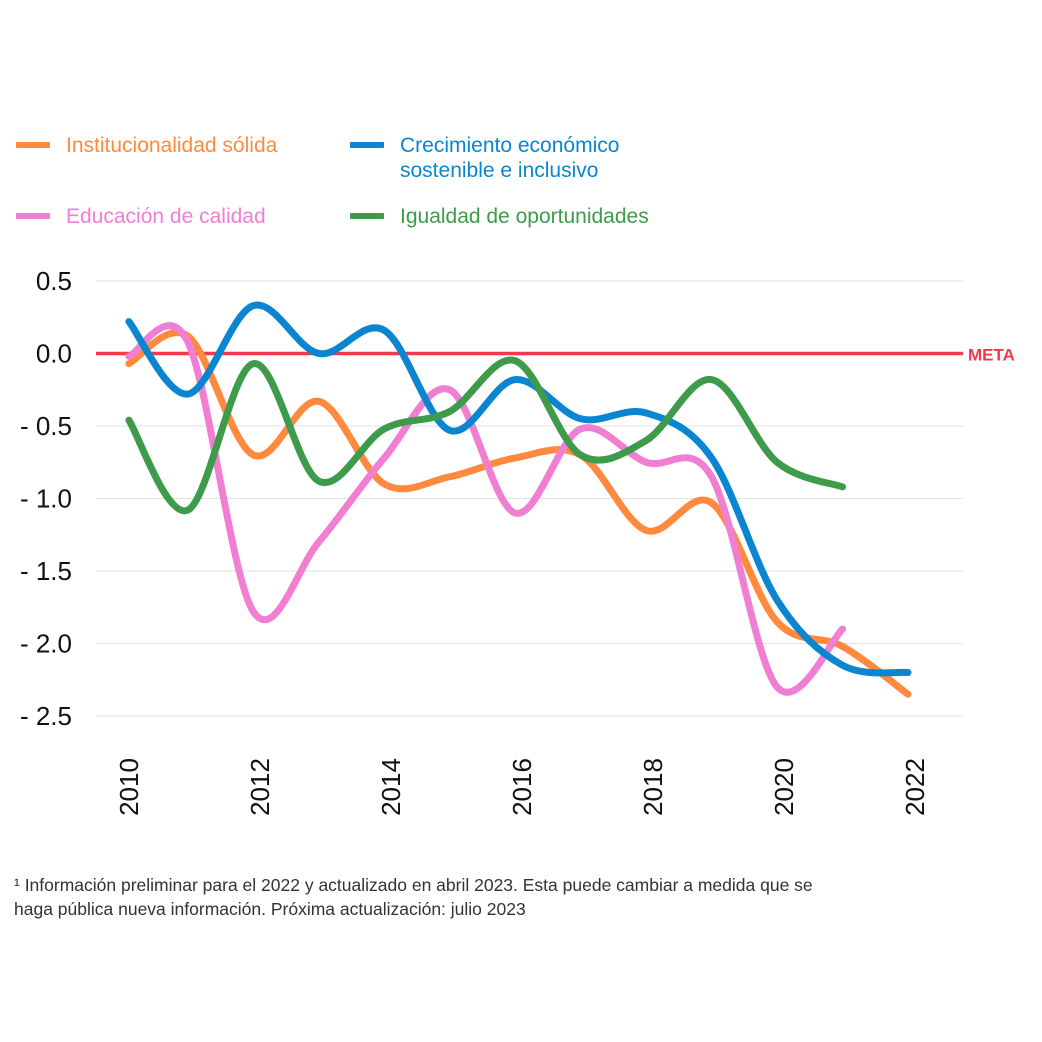  What do you see at coordinates (46, 716) in the screenshot?
I see `y-tick-label: - 2.5` at bounding box center [46, 716].